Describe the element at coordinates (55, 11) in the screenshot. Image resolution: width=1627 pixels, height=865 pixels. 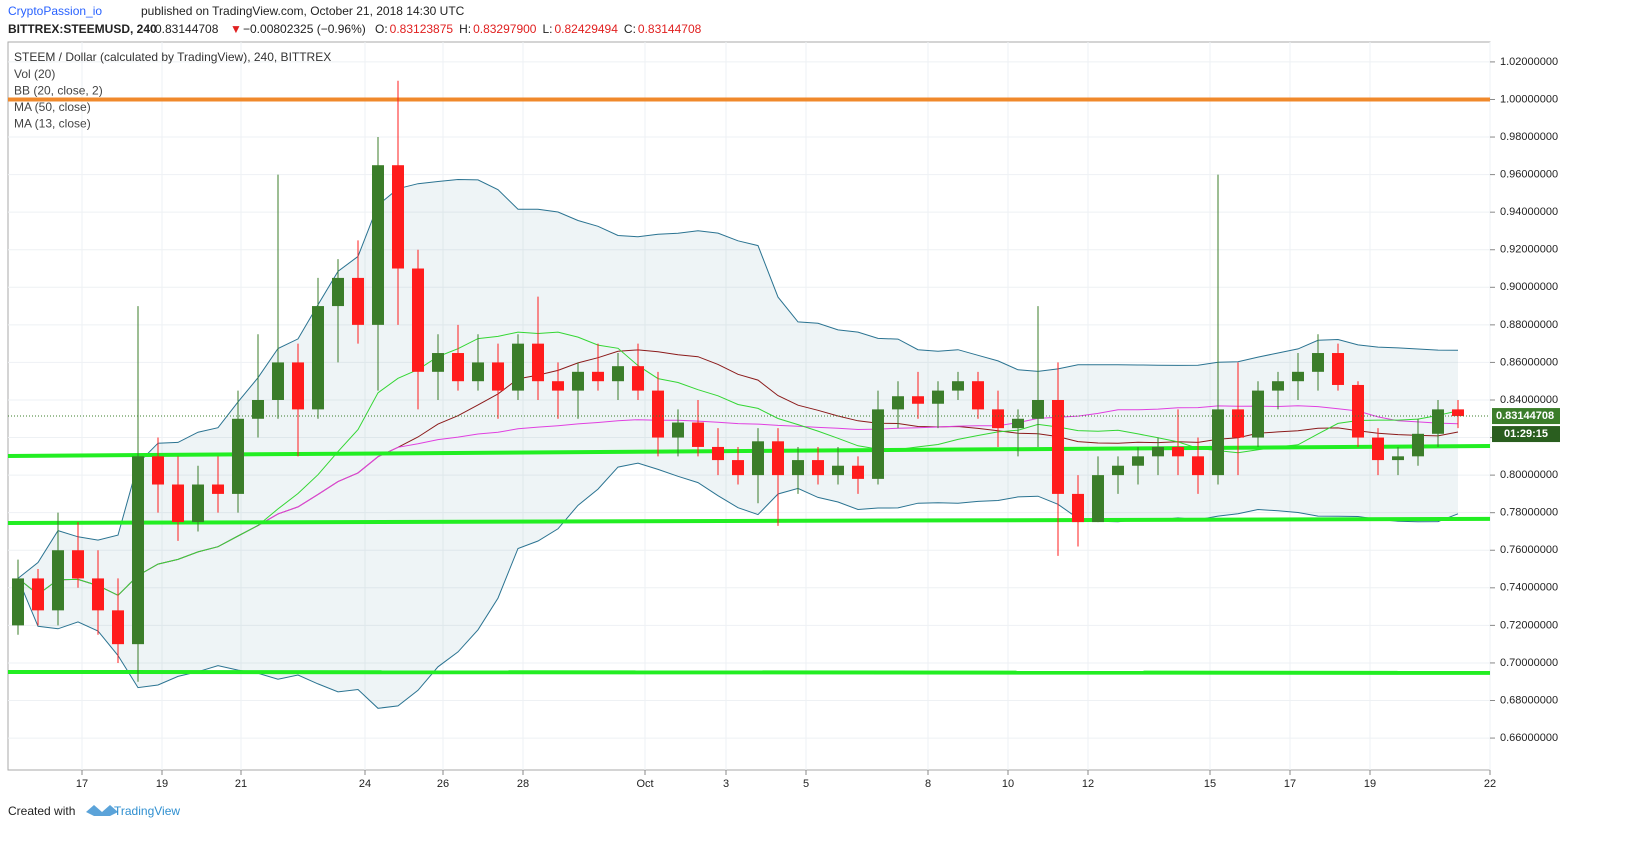
I see `author: CryptoPassion_io` at that location.